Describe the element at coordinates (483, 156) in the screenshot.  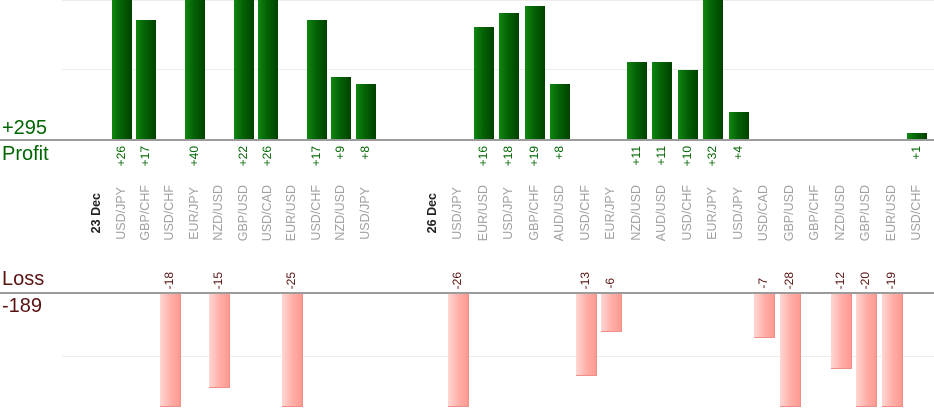
I see `profit-value-label: +16` at that location.